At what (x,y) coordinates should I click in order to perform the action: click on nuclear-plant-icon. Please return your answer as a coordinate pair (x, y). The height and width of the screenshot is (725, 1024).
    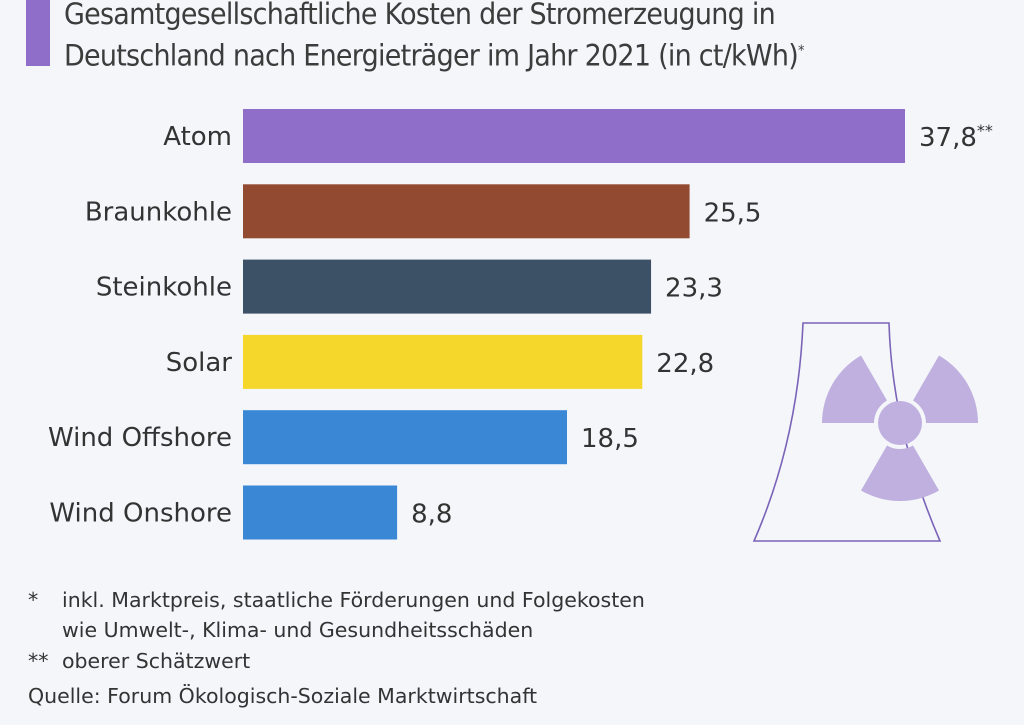
    Looking at the image, I should click on (865, 432).